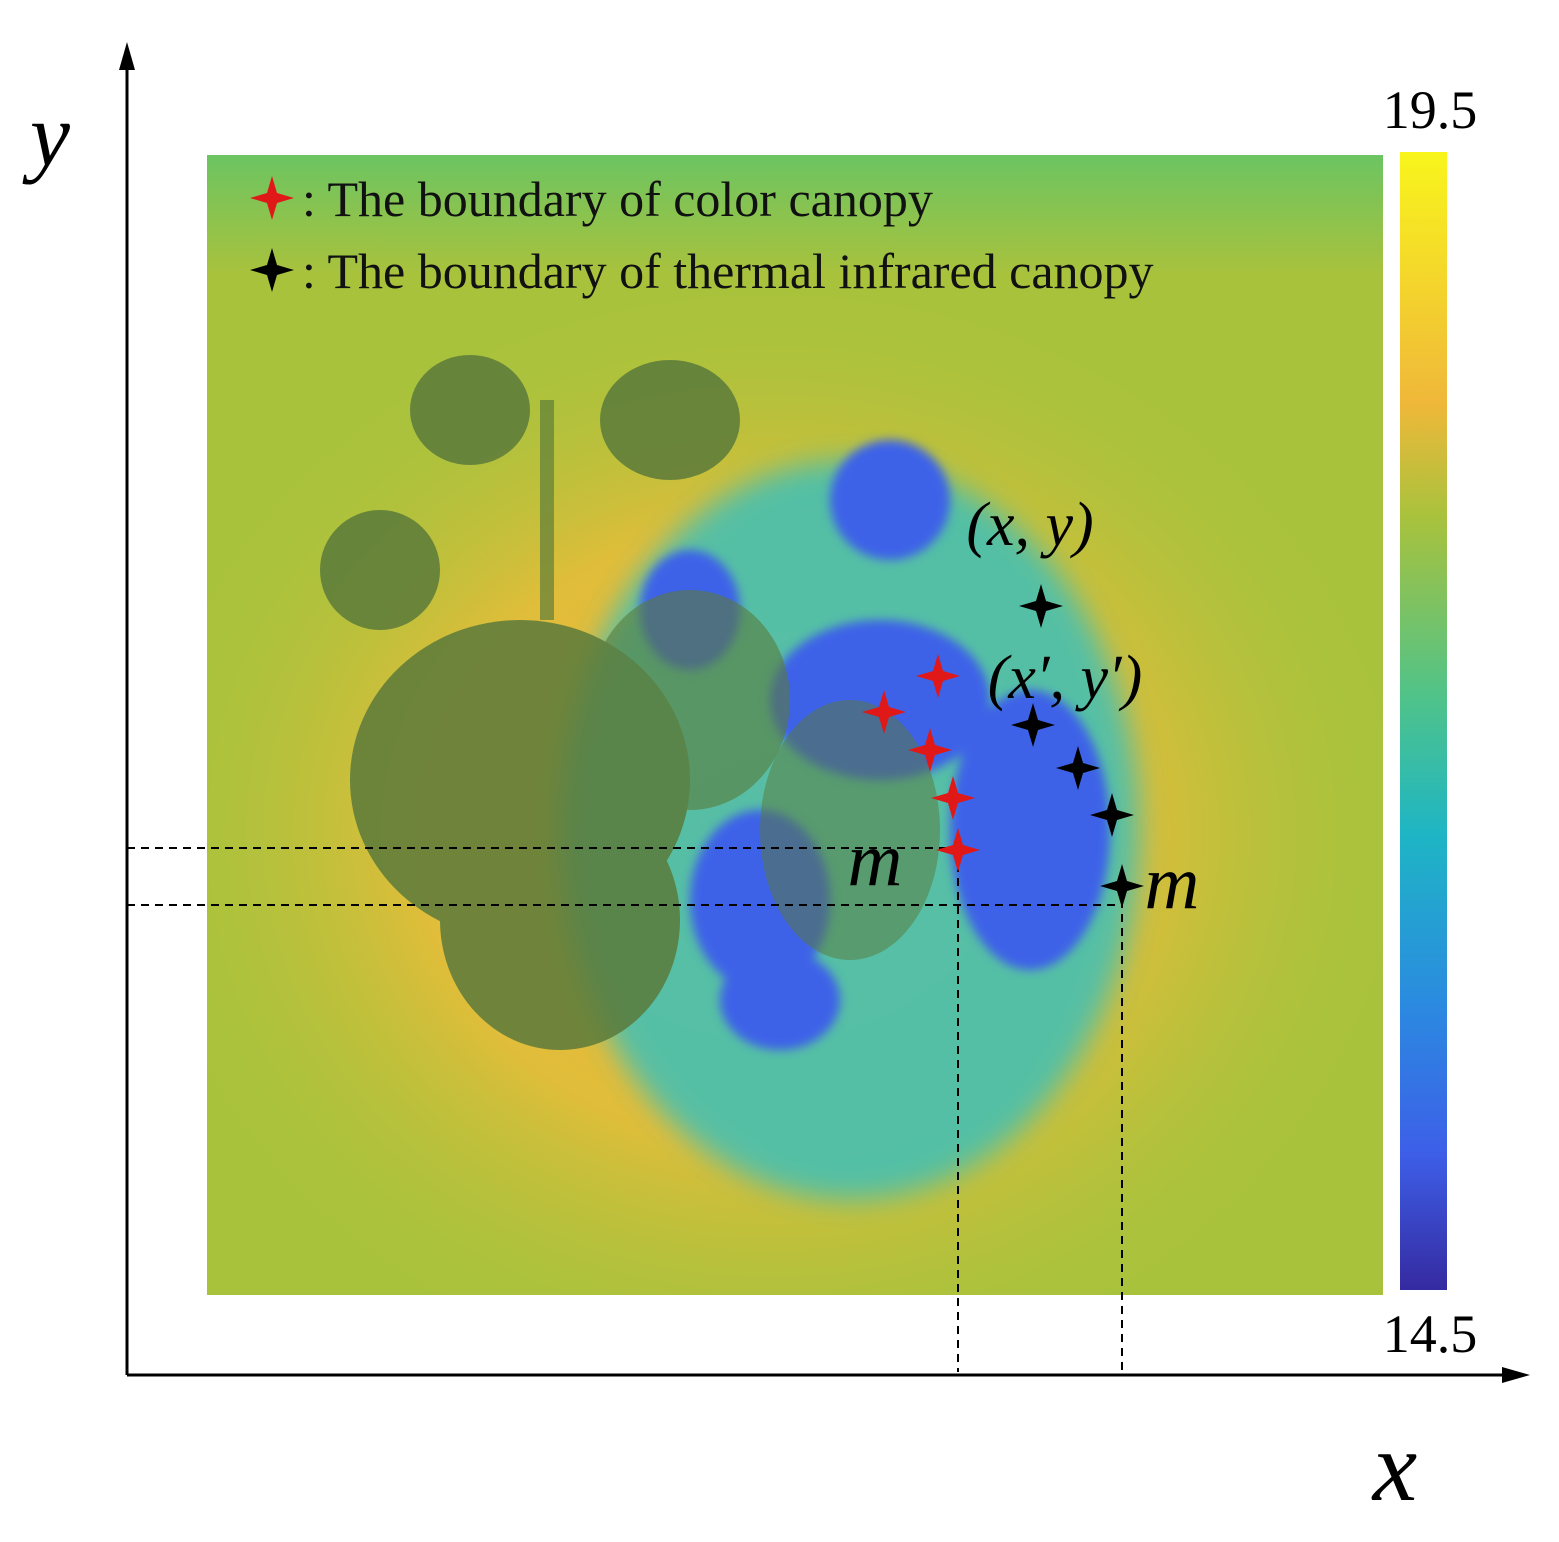 The height and width of the screenshot is (1542, 1559). I want to click on colorbar-min: 14.5, so click(1430, 1334).